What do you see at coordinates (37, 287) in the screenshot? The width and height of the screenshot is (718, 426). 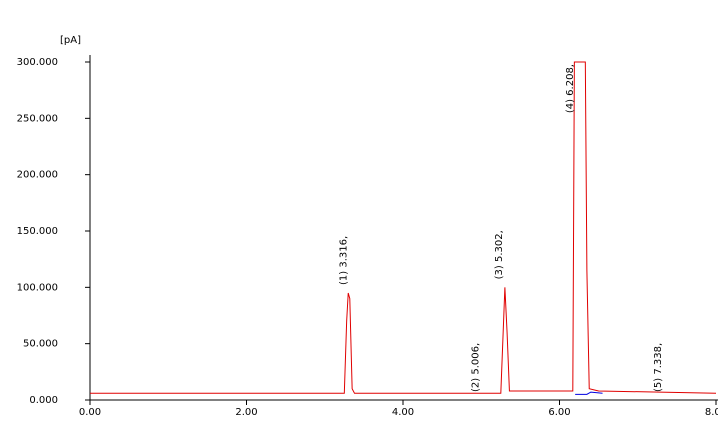 I see `y-tick-label: 100.000` at bounding box center [37, 287].